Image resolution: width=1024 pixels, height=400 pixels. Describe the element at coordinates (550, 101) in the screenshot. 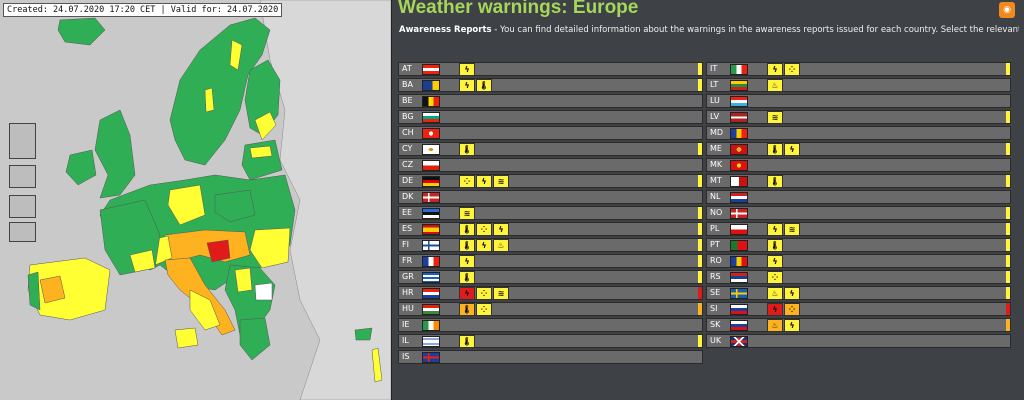

I see `country-row-be: BE` at that location.